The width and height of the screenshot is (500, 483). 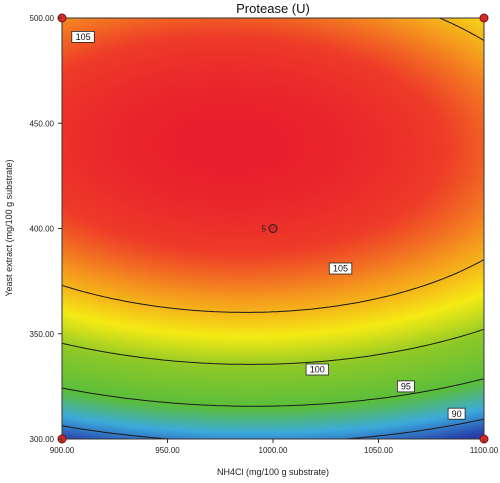 I want to click on svg-text: 90, so click(x=457, y=414).